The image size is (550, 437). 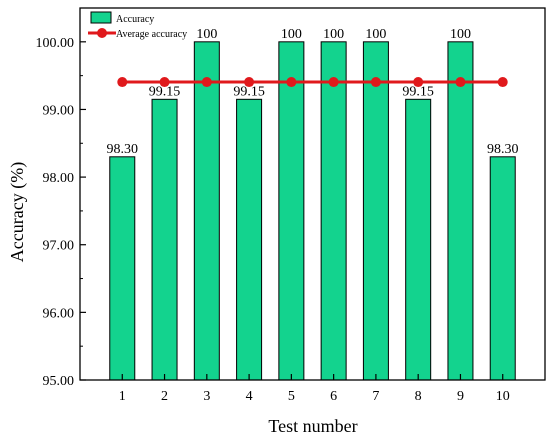 What do you see at coordinates (59, 381) in the screenshot?
I see `y-tick-label: 95.00` at bounding box center [59, 381].